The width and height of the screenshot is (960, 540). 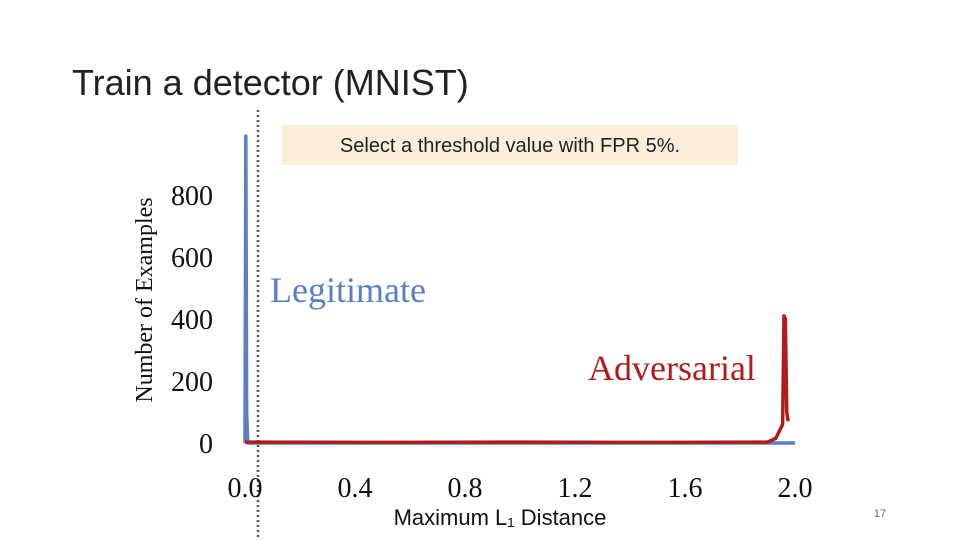 What do you see at coordinates (795, 488) in the screenshot?
I see `x-tick-label: 2.0` at bounding box center [795, 488].